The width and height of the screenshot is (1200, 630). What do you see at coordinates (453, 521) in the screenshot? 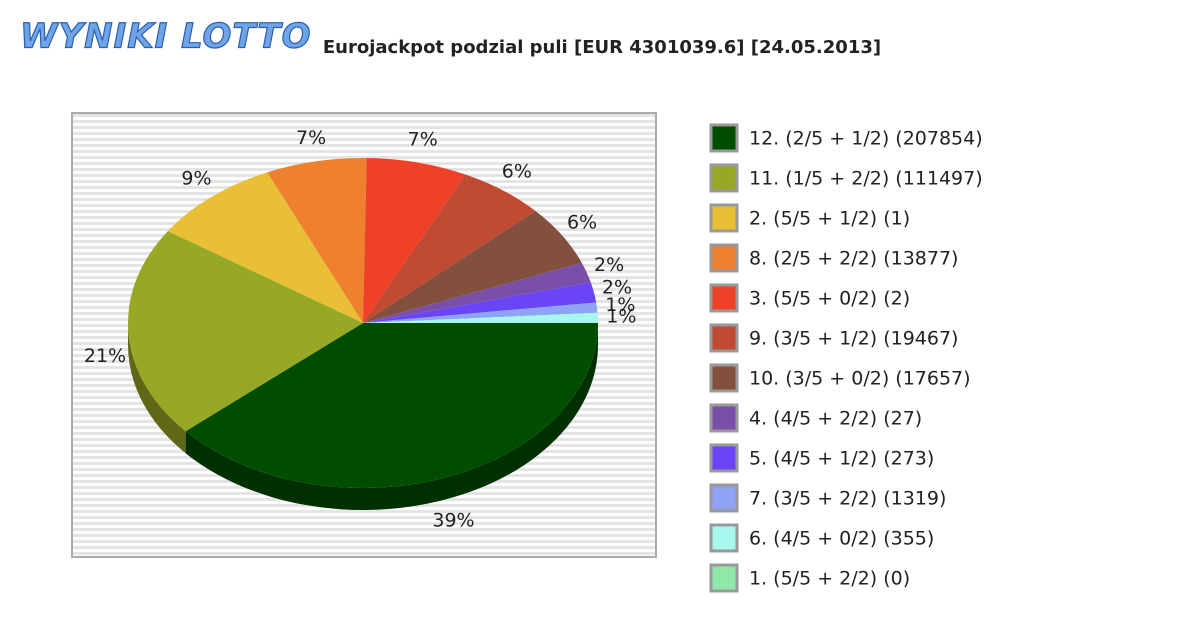
I see `data-label: 39%` at bounding box center [453, 521].